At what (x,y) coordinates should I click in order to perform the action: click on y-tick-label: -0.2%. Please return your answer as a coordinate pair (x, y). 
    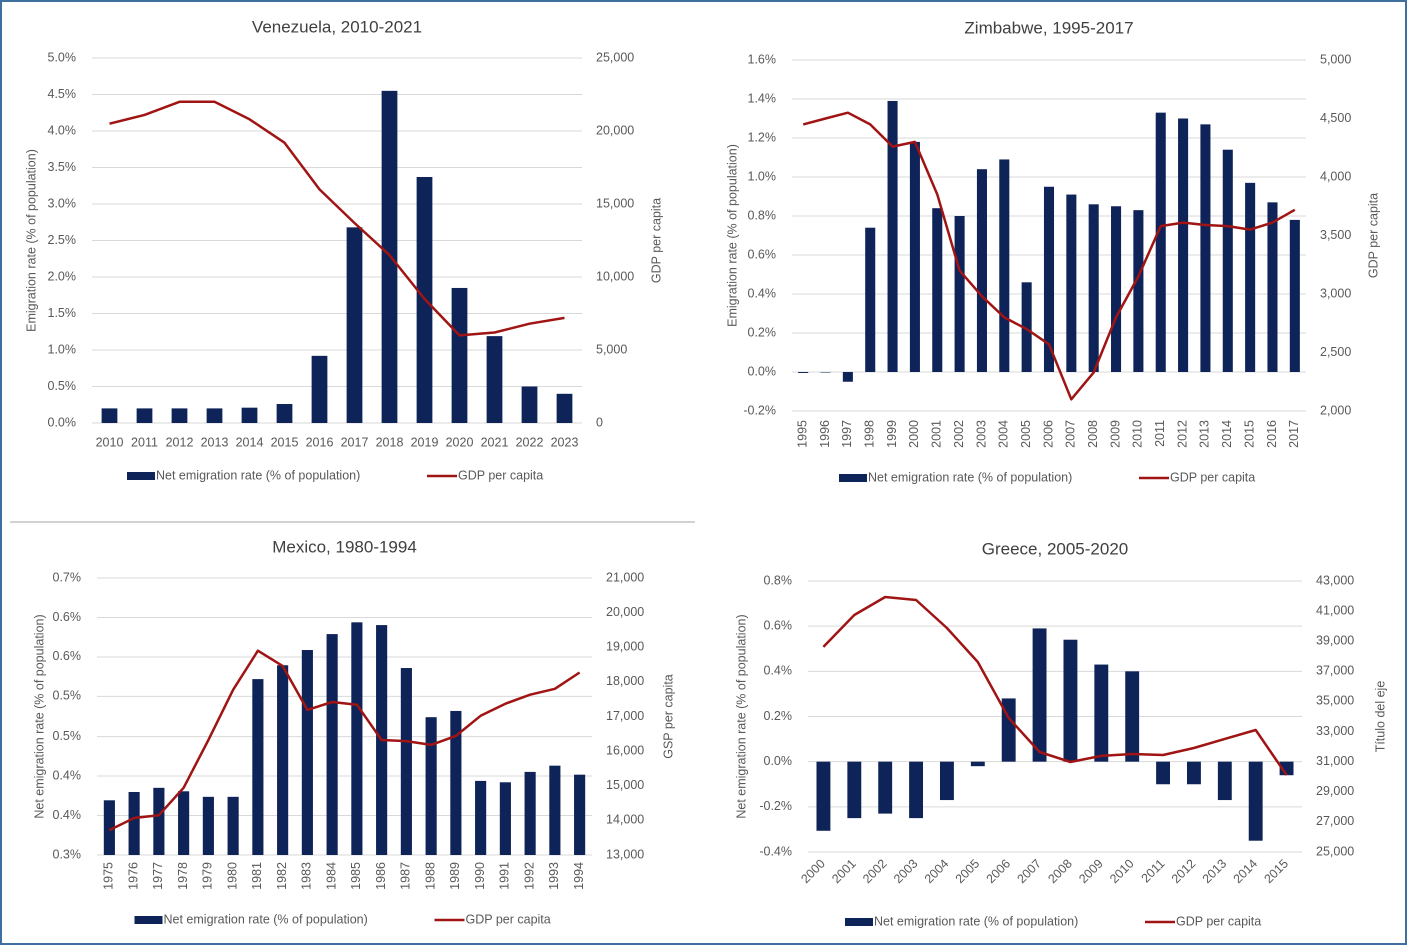
    Looking at the image, I should click on (759, 410).